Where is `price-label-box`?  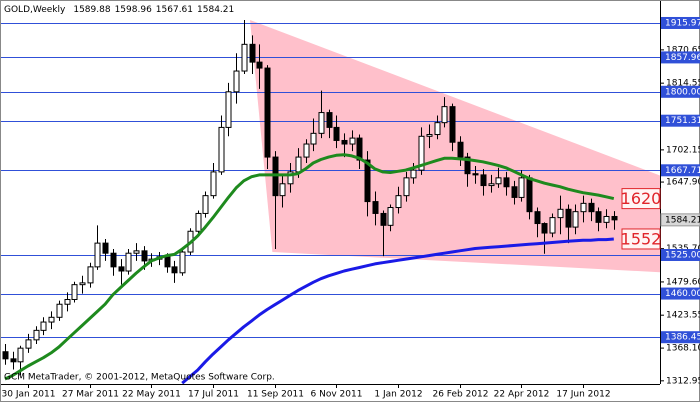 price-label-box is located at coordinates (680, 220).